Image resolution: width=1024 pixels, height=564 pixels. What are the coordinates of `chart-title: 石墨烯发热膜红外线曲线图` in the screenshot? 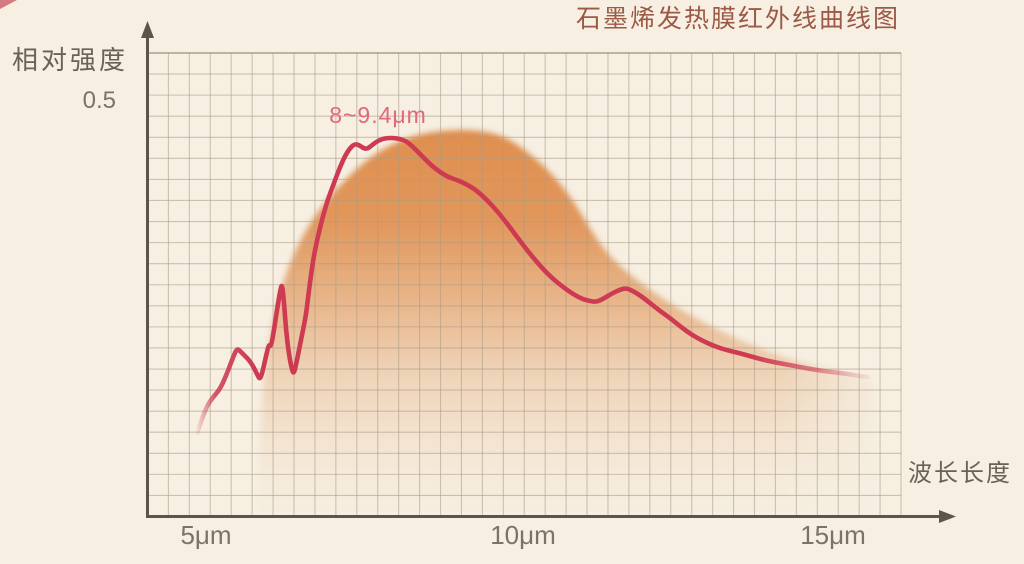 It's located at (738, 19).